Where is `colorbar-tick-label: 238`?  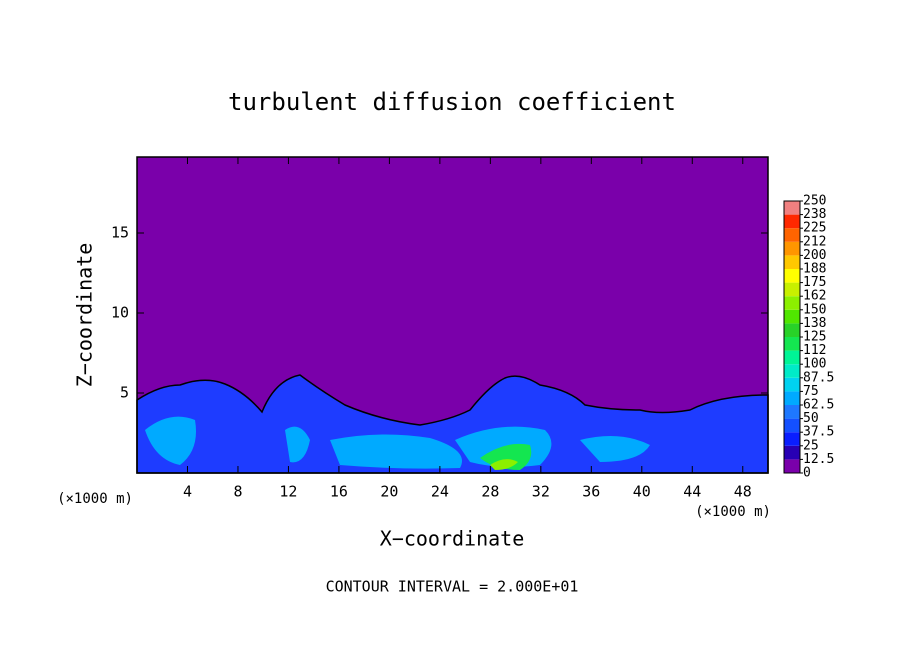
colorbar-tick-label: 238 is located at coordinates (814, 214).